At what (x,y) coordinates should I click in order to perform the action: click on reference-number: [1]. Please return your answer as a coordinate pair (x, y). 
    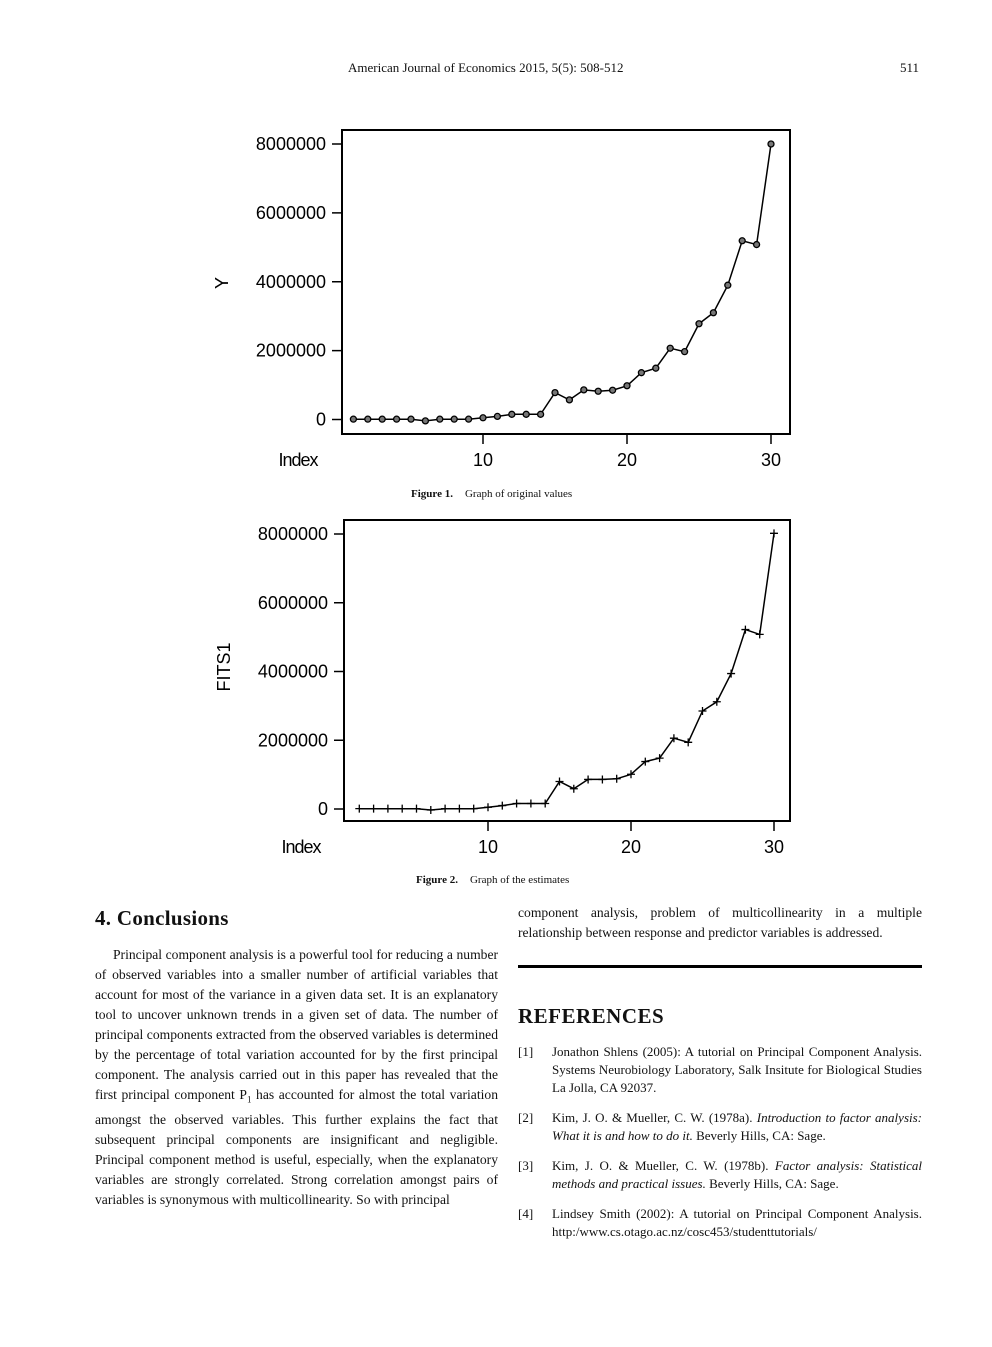
    Looking at the image, I should click on (526, 1051).